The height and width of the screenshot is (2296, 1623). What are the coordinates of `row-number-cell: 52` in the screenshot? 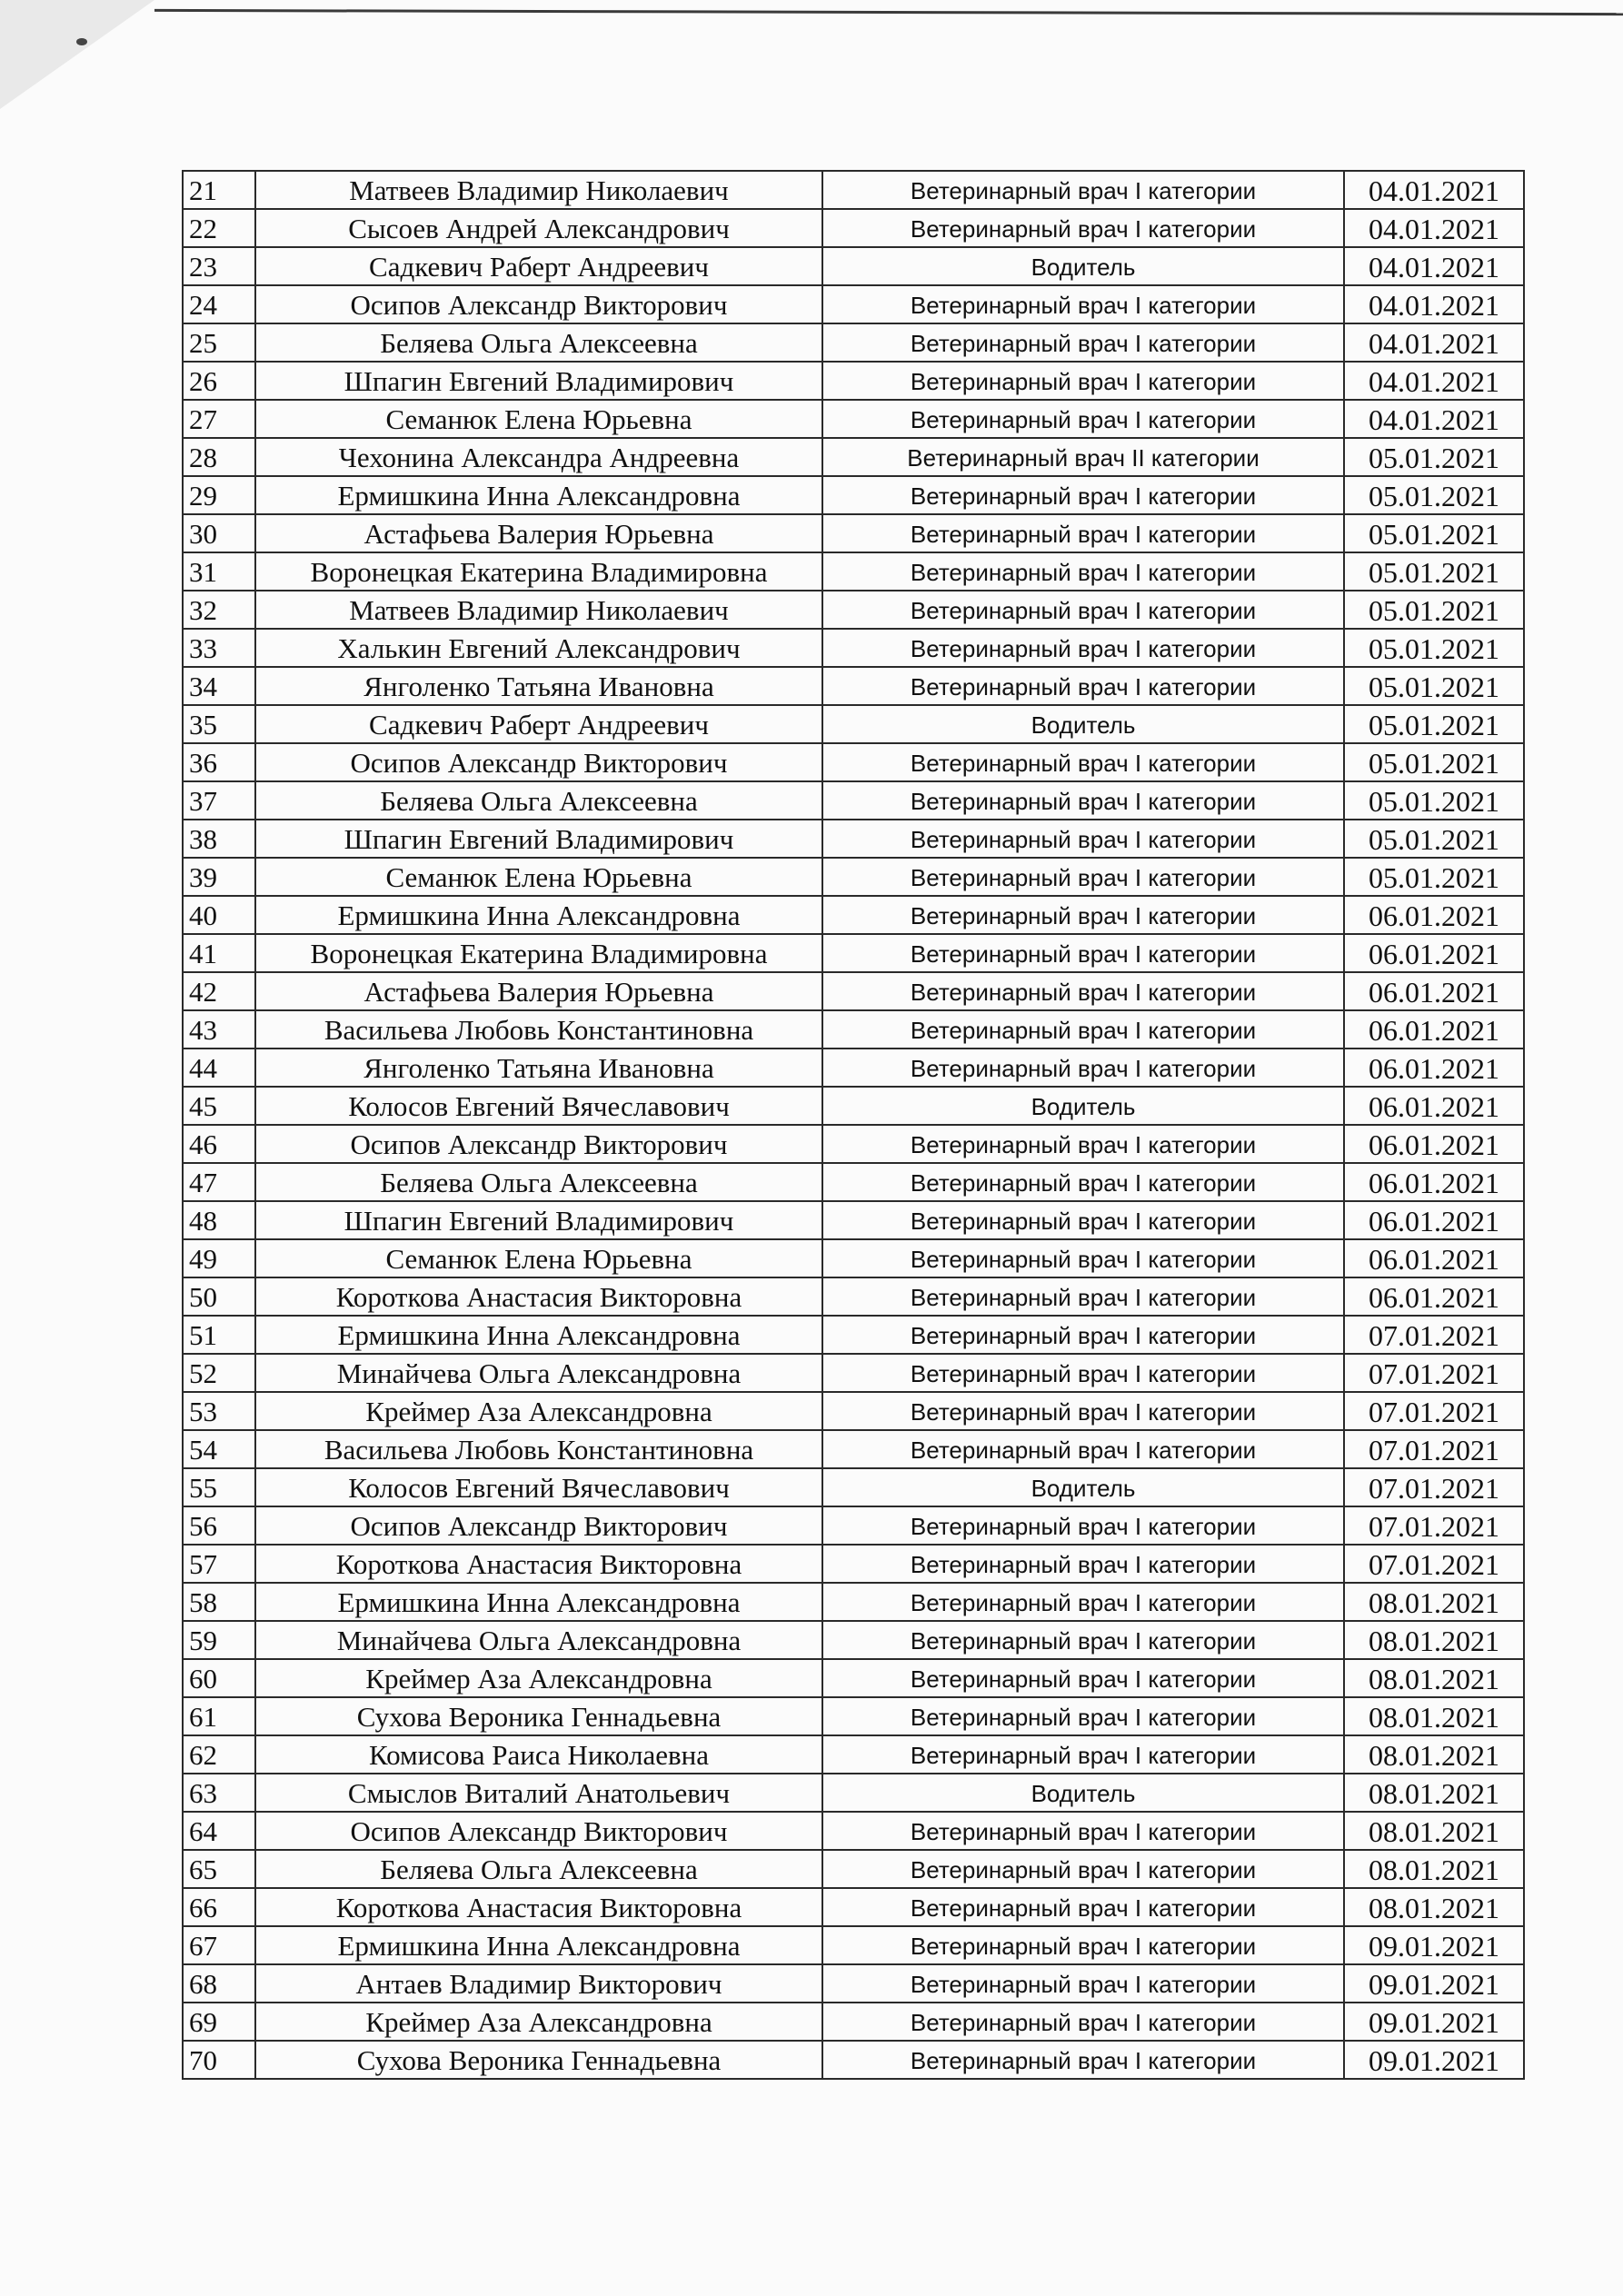 It's located at (219, 1373).